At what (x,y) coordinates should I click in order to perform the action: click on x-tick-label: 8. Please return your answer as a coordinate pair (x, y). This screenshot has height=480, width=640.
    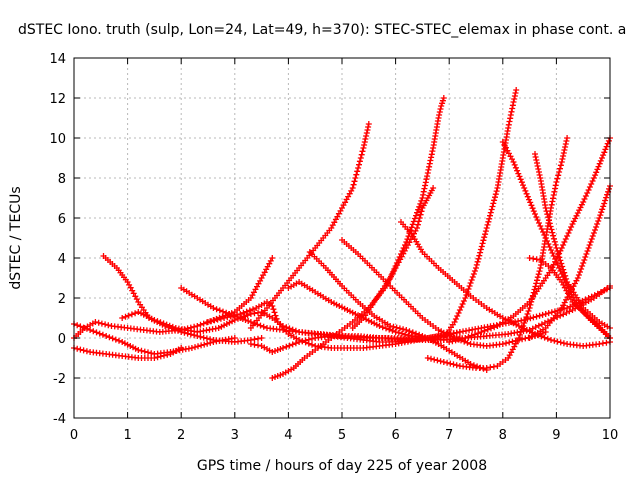
    Looking at the image, I should click on (503, 435).